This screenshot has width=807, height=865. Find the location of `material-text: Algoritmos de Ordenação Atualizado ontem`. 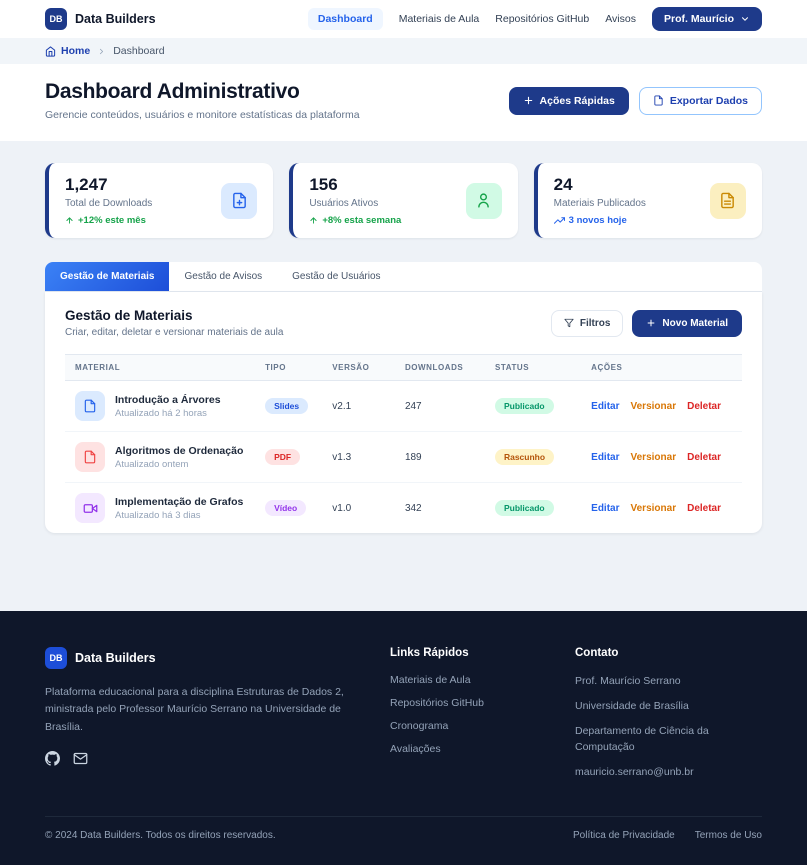

material-text: Algoritmos de Ordenação Atualizado ontem is located at coordinates (179, 457).